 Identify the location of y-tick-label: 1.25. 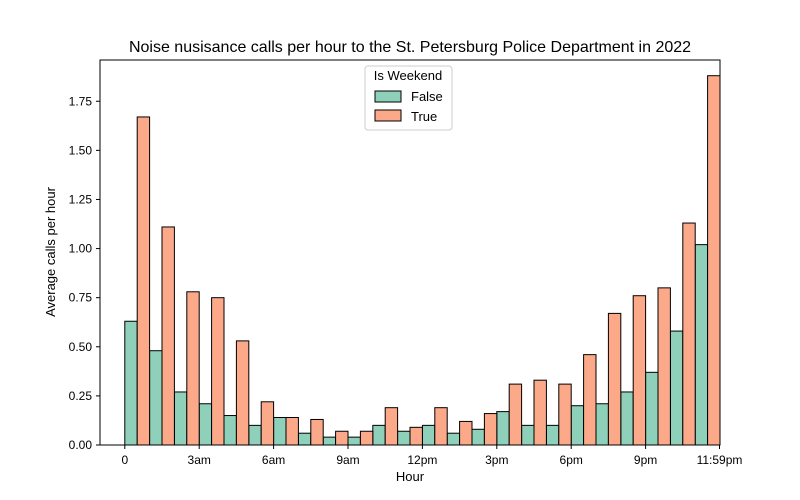
(81, 199).